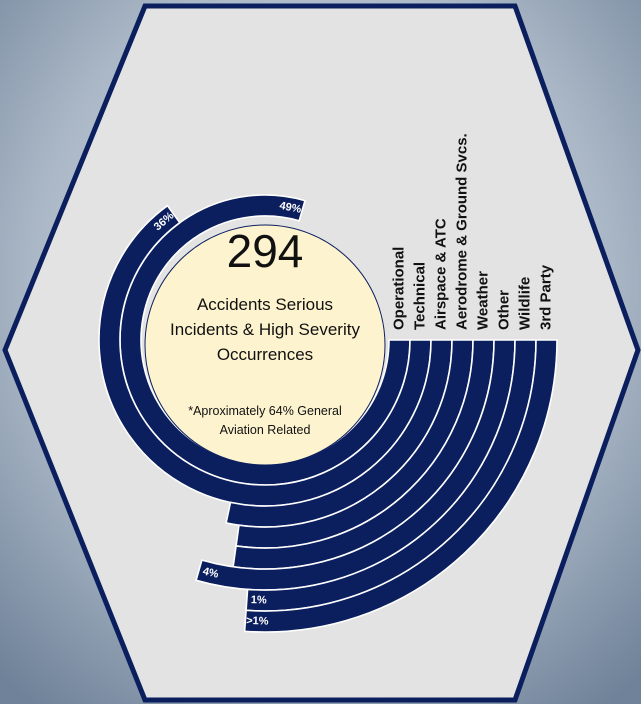 The width and height of the screenshot is (641, 704). What do you see at coordinates (265, 251) in the screenshot?
I see `total: 294` at bounding box center [265, 251].